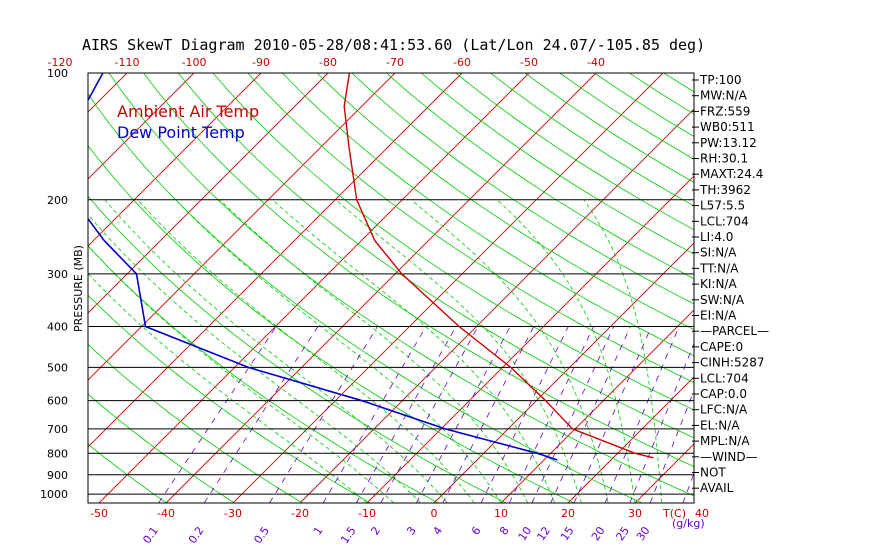 The image size is (870, 560). Describe the element at coordinates (57, 453) in the screenshot. I see `pressure-tick-label: 800` at that location.